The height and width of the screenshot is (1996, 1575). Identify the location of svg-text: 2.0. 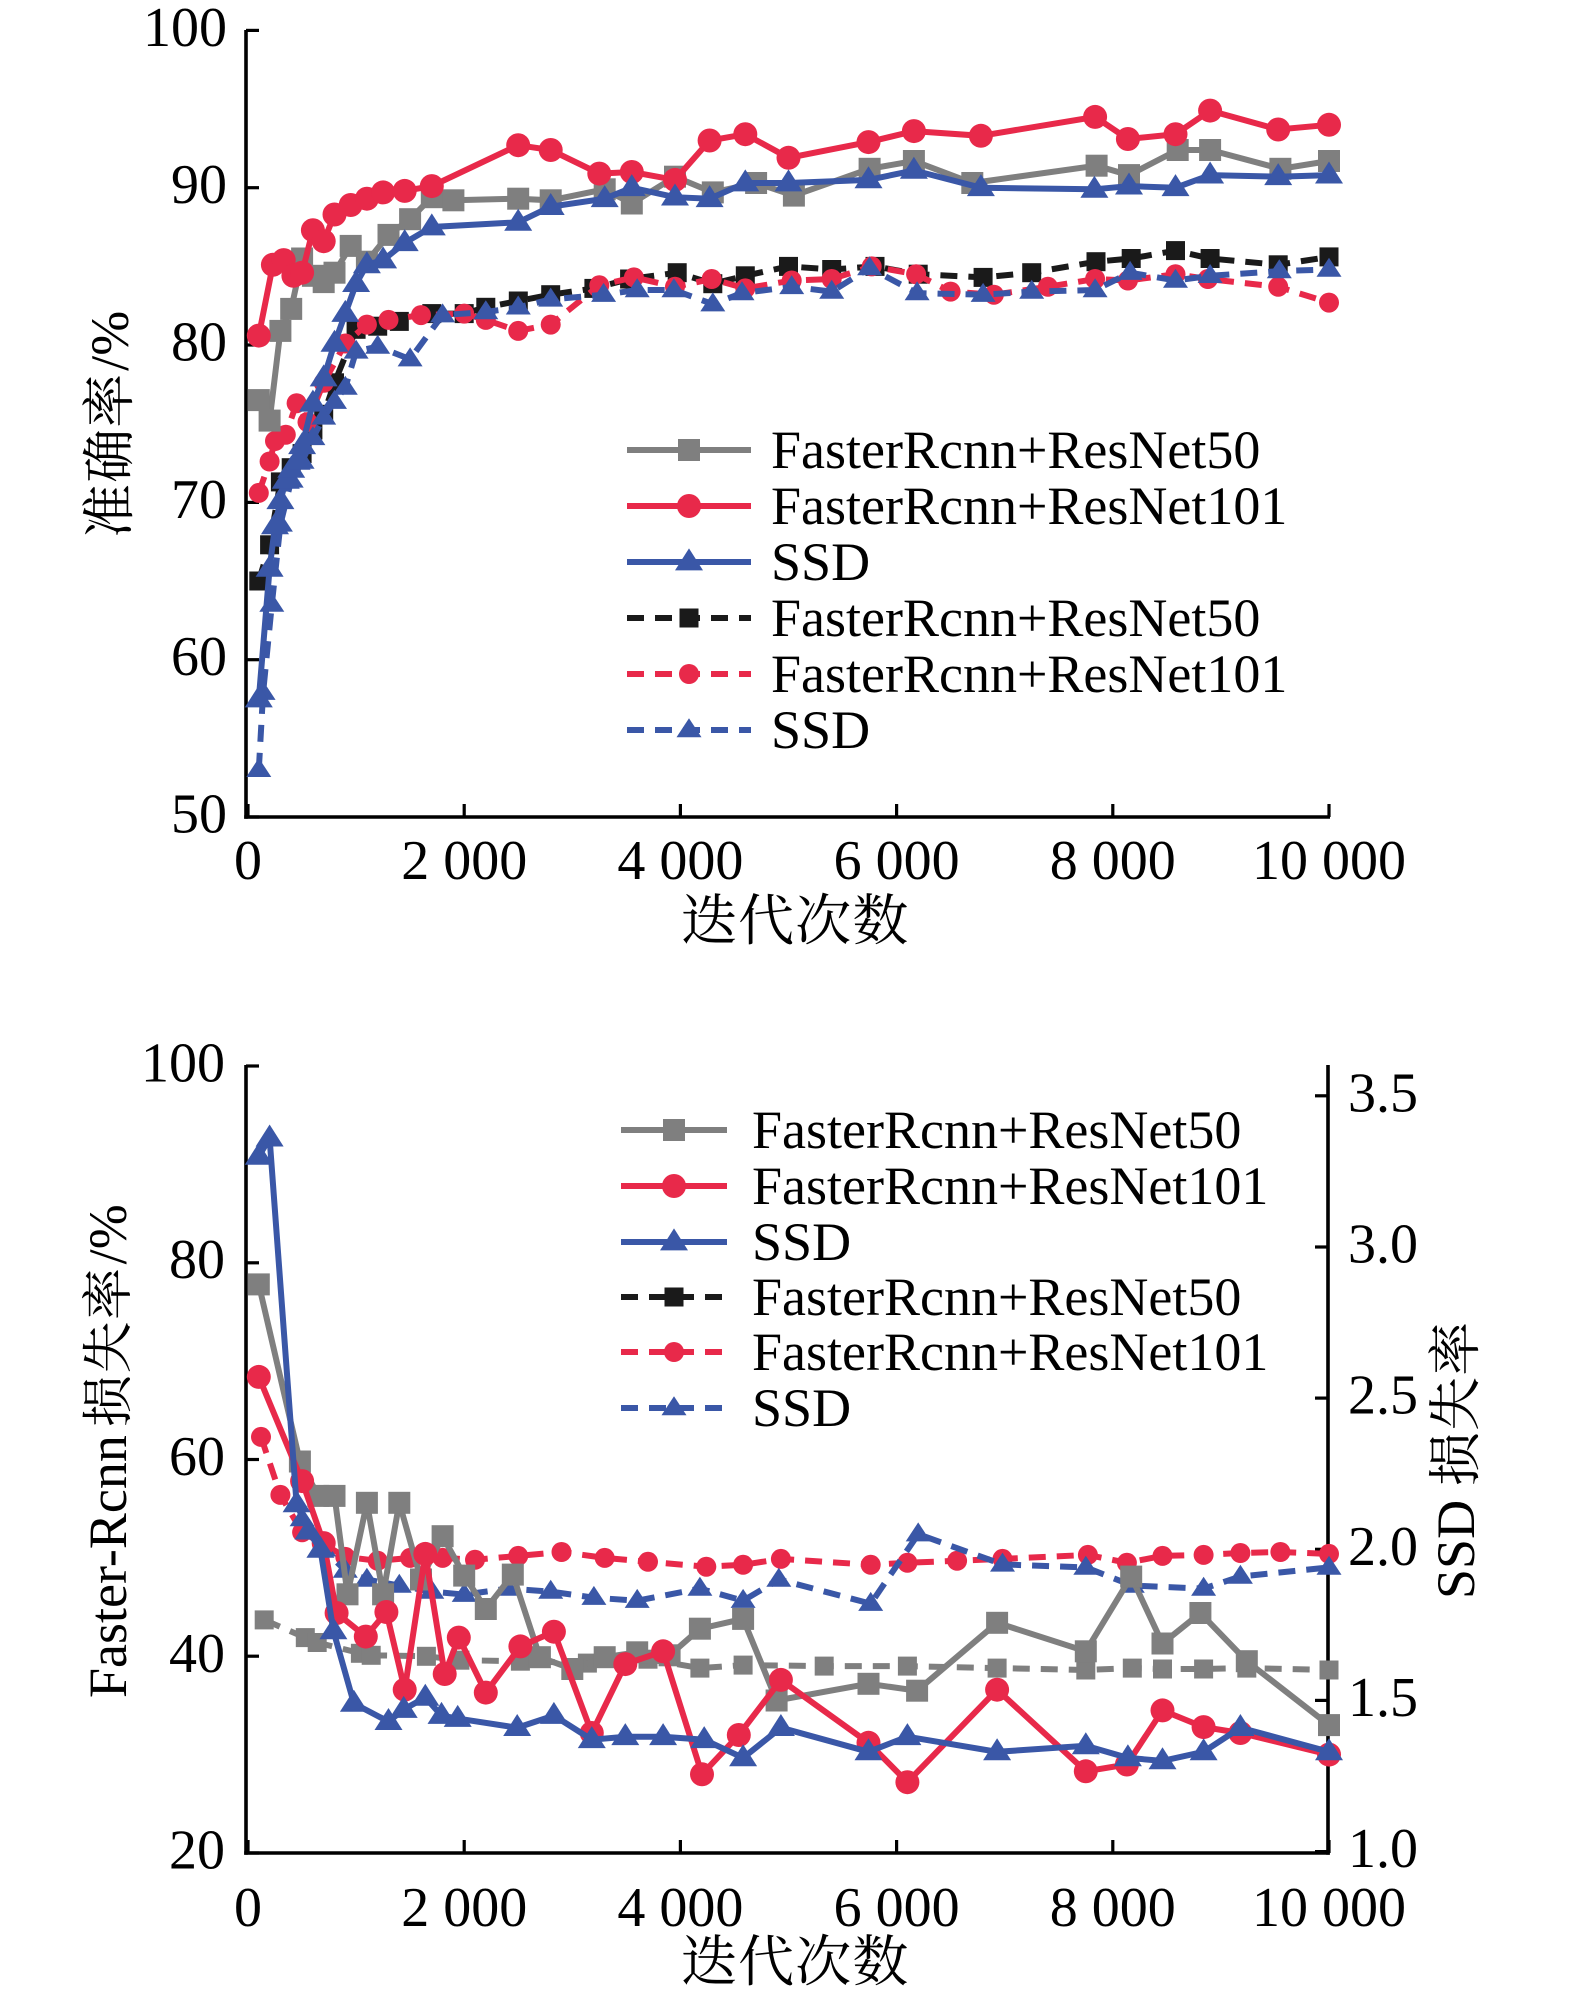
(1383, 1547).